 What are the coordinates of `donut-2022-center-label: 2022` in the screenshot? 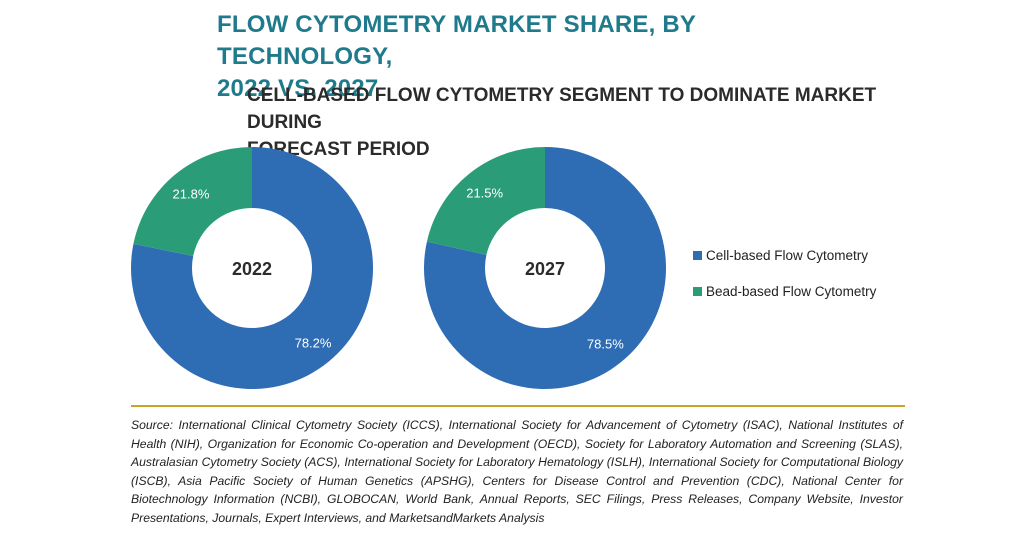 It's located at (252, 269).